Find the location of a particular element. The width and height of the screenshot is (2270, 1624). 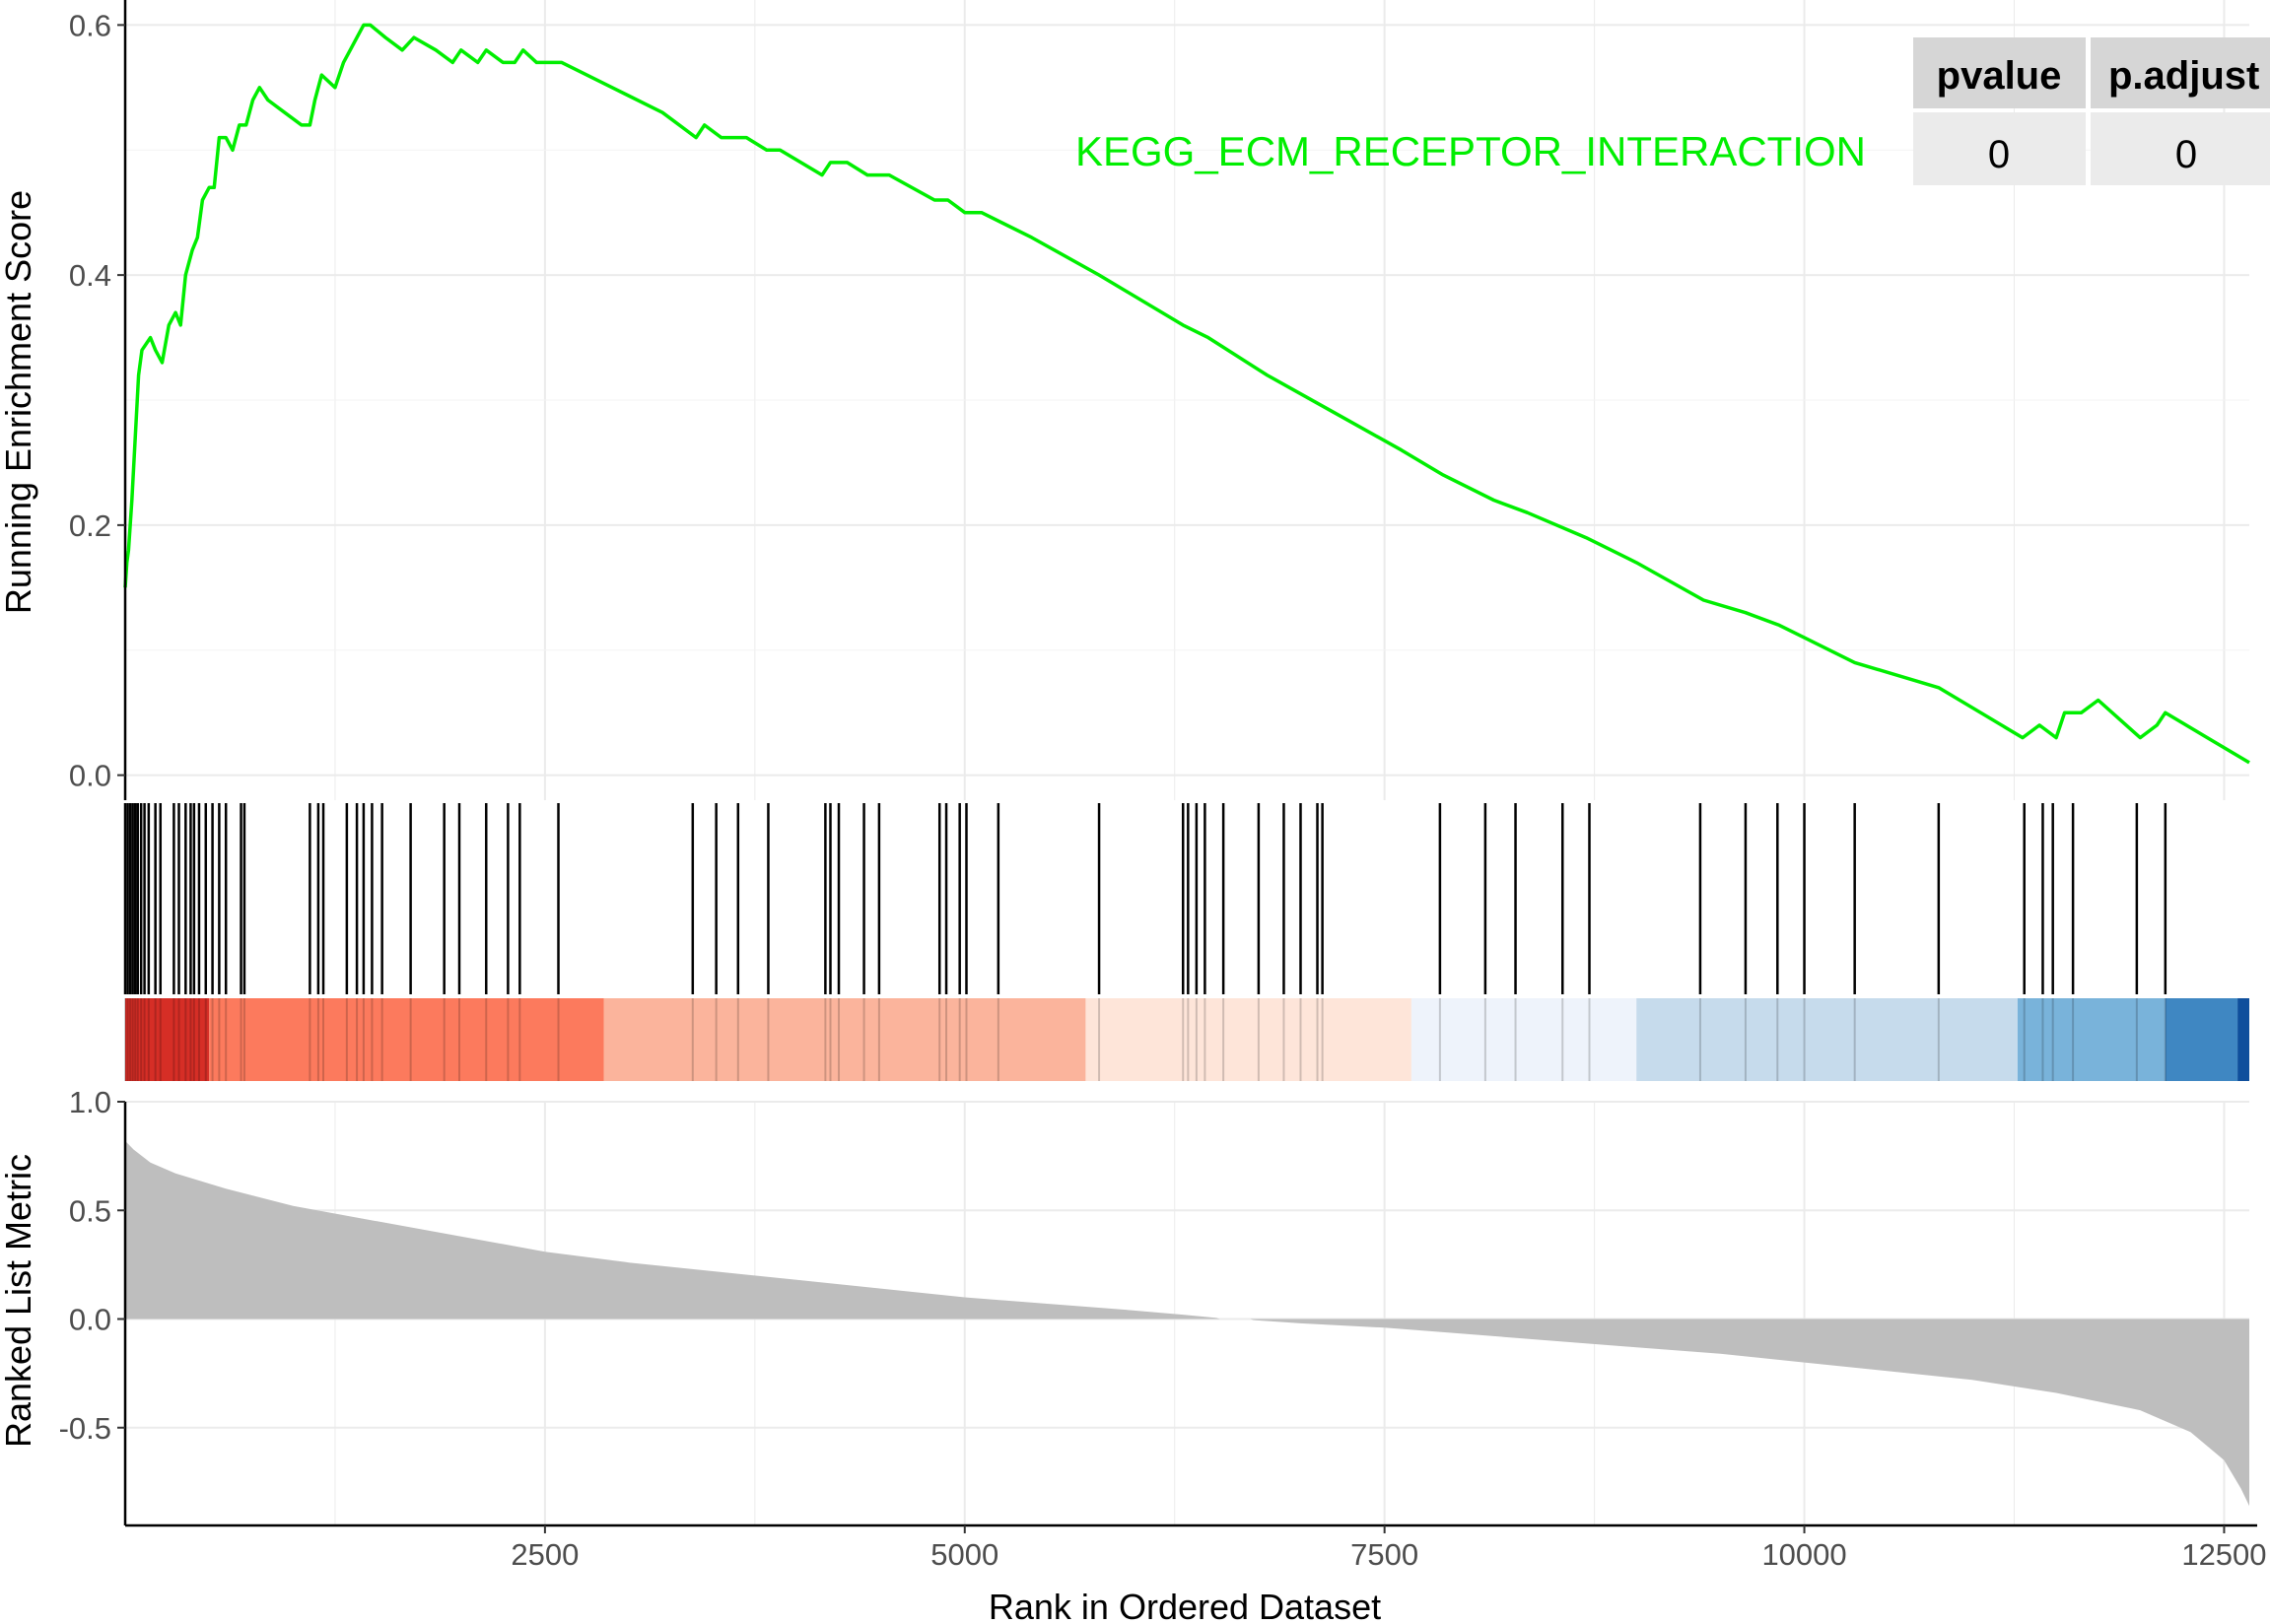

x-axis-title: Rank in Ordered Dataset is located at coordinates (1185, 1606).